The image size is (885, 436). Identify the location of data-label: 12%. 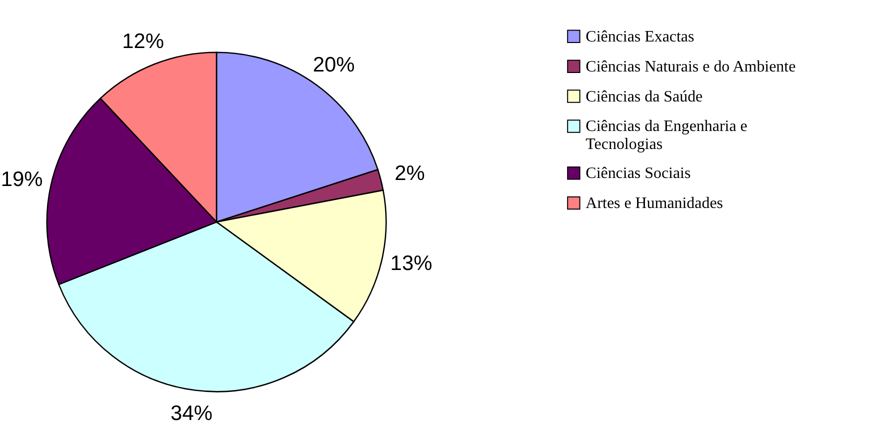
(143, 42).